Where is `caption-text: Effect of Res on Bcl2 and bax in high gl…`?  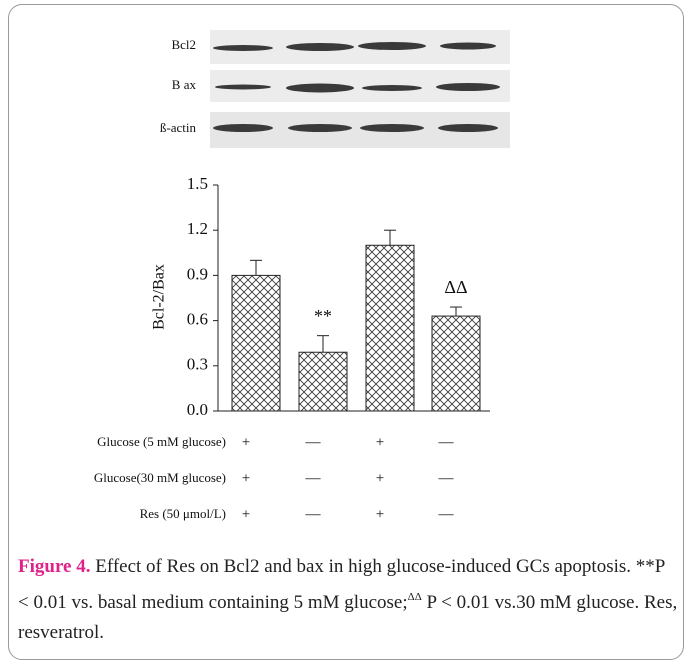
caption-text: Effect of Res on Bcl2 and bax in high gl… is located at coordinates (341, 584).